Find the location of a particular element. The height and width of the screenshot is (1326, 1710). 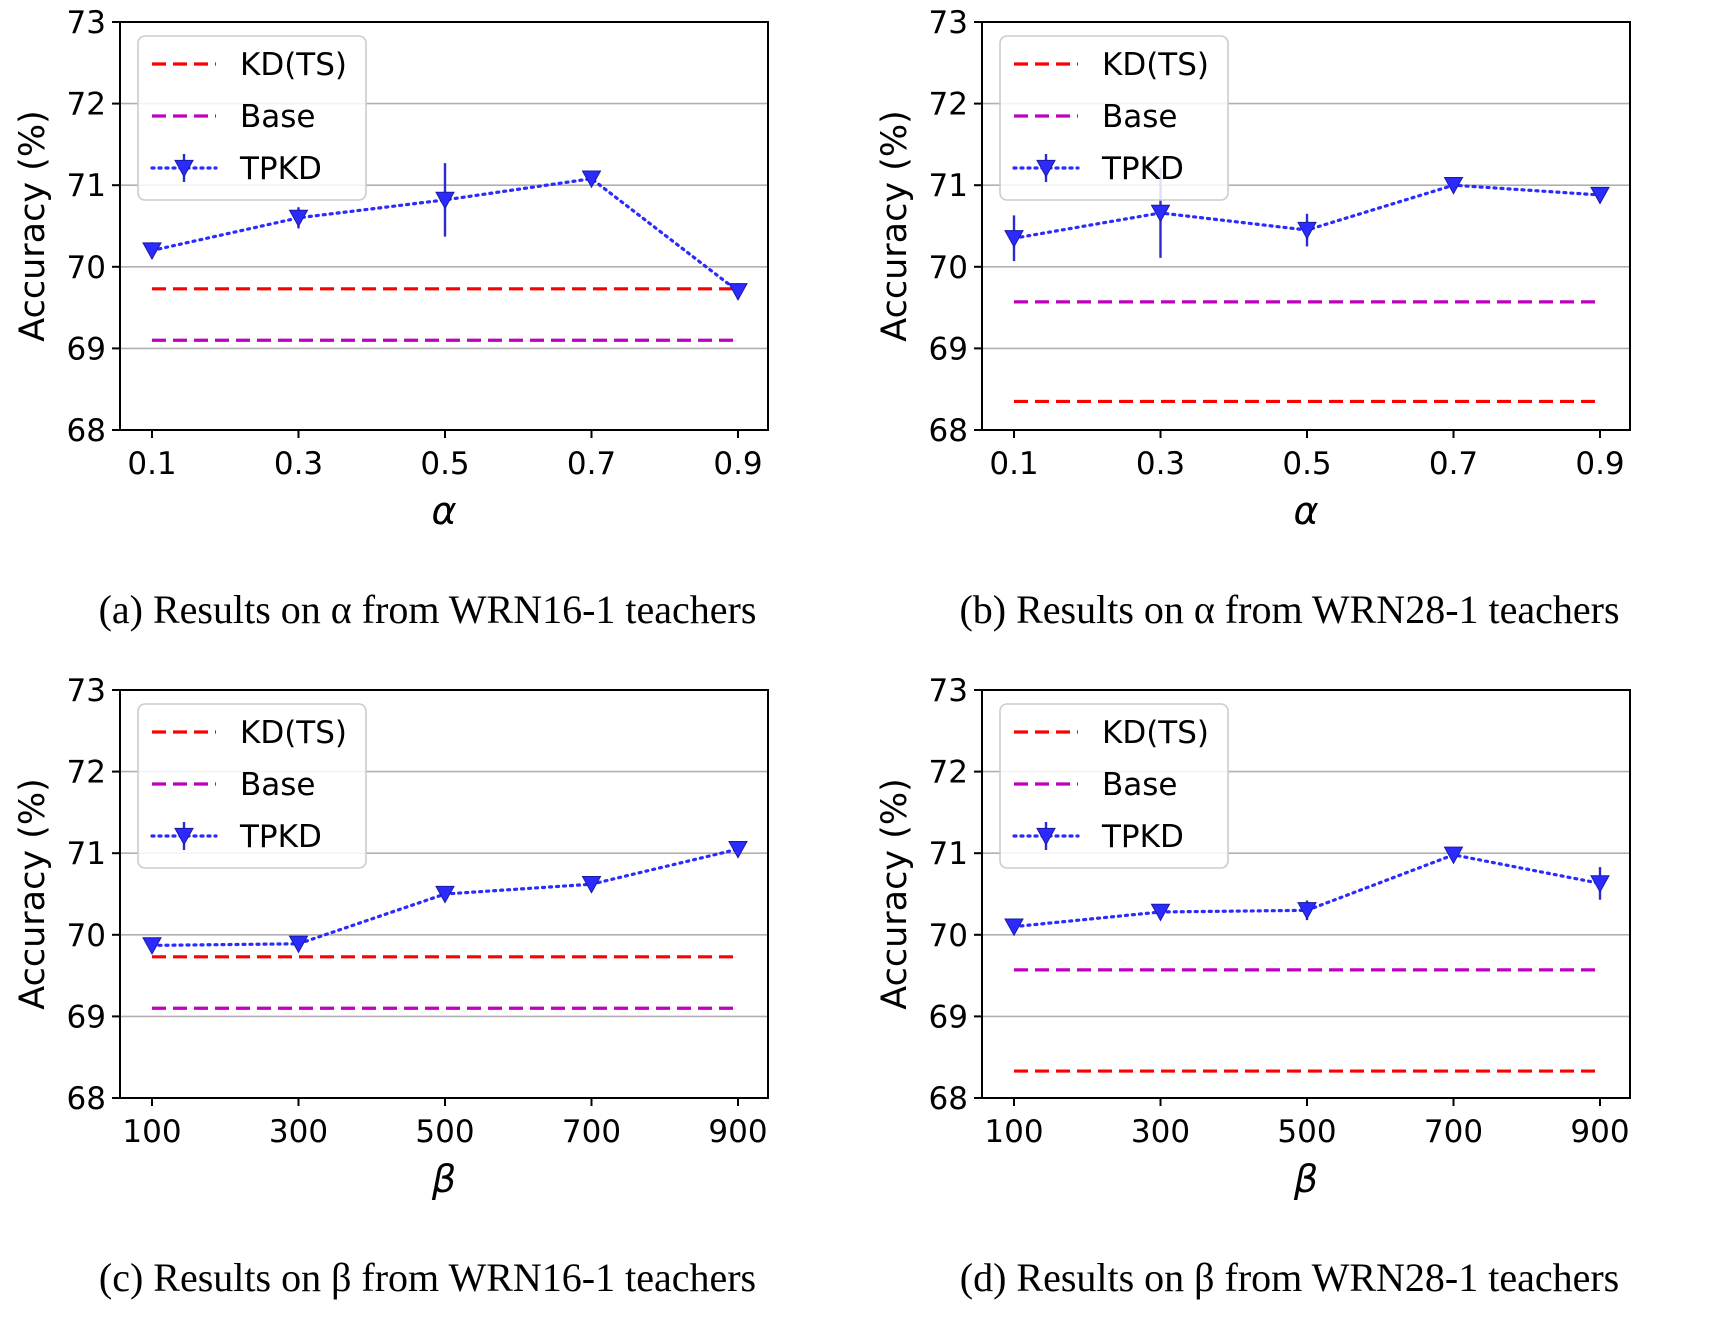

ytick-label-c-1: 69 is located at coordinates (86, 1017).